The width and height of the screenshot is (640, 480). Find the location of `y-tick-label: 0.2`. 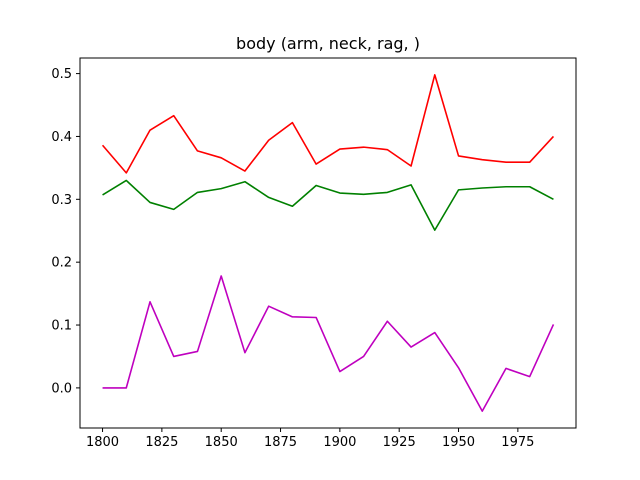

y-tick-label: 0.2 is located at coordinates (61, 263).